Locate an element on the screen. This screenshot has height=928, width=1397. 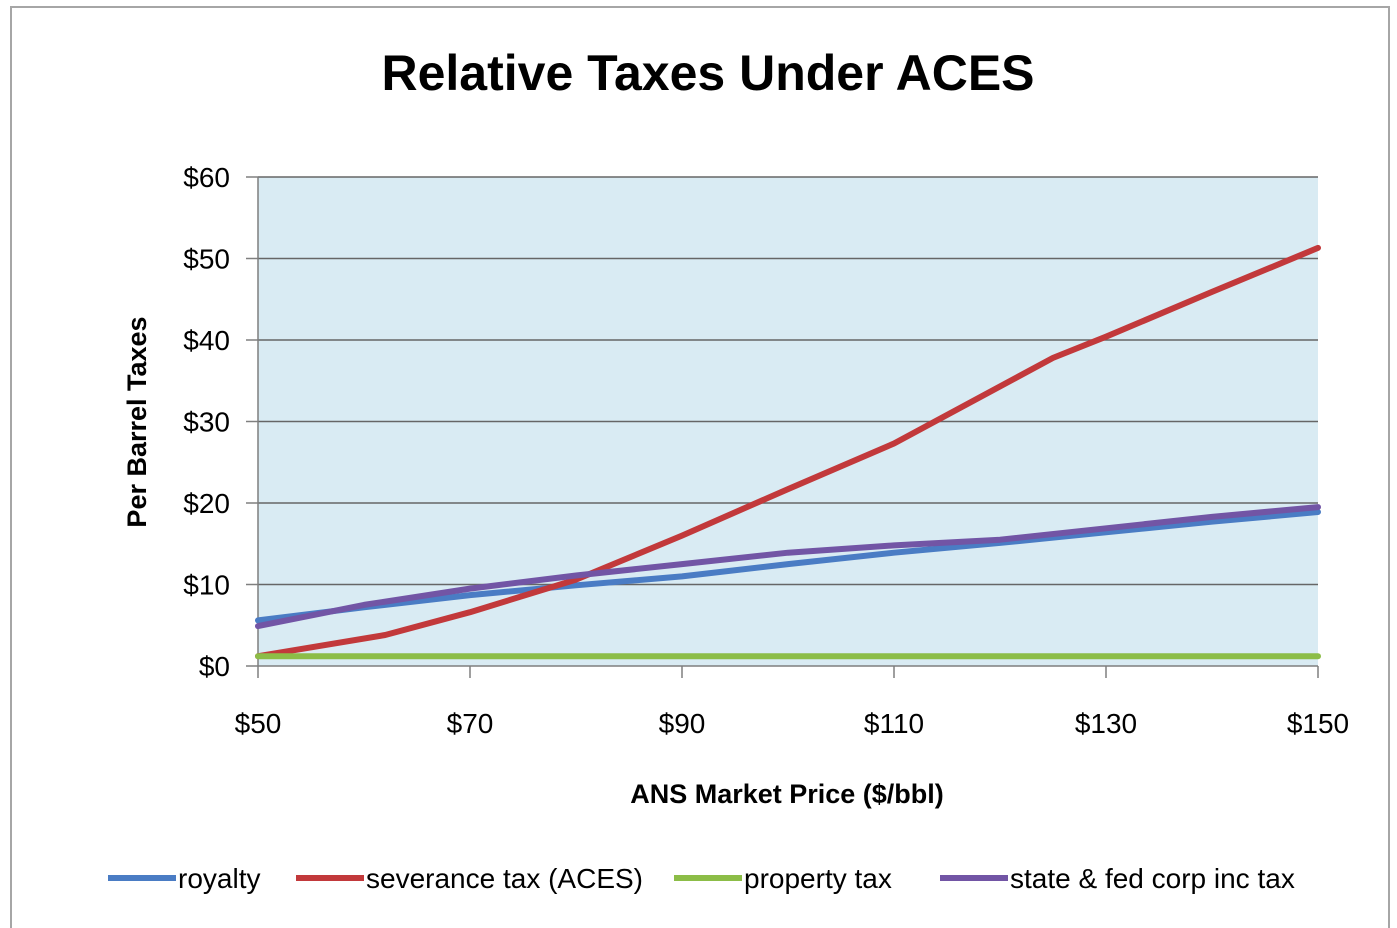
y-tick-label: $0 is located at coordinates (214, 666).